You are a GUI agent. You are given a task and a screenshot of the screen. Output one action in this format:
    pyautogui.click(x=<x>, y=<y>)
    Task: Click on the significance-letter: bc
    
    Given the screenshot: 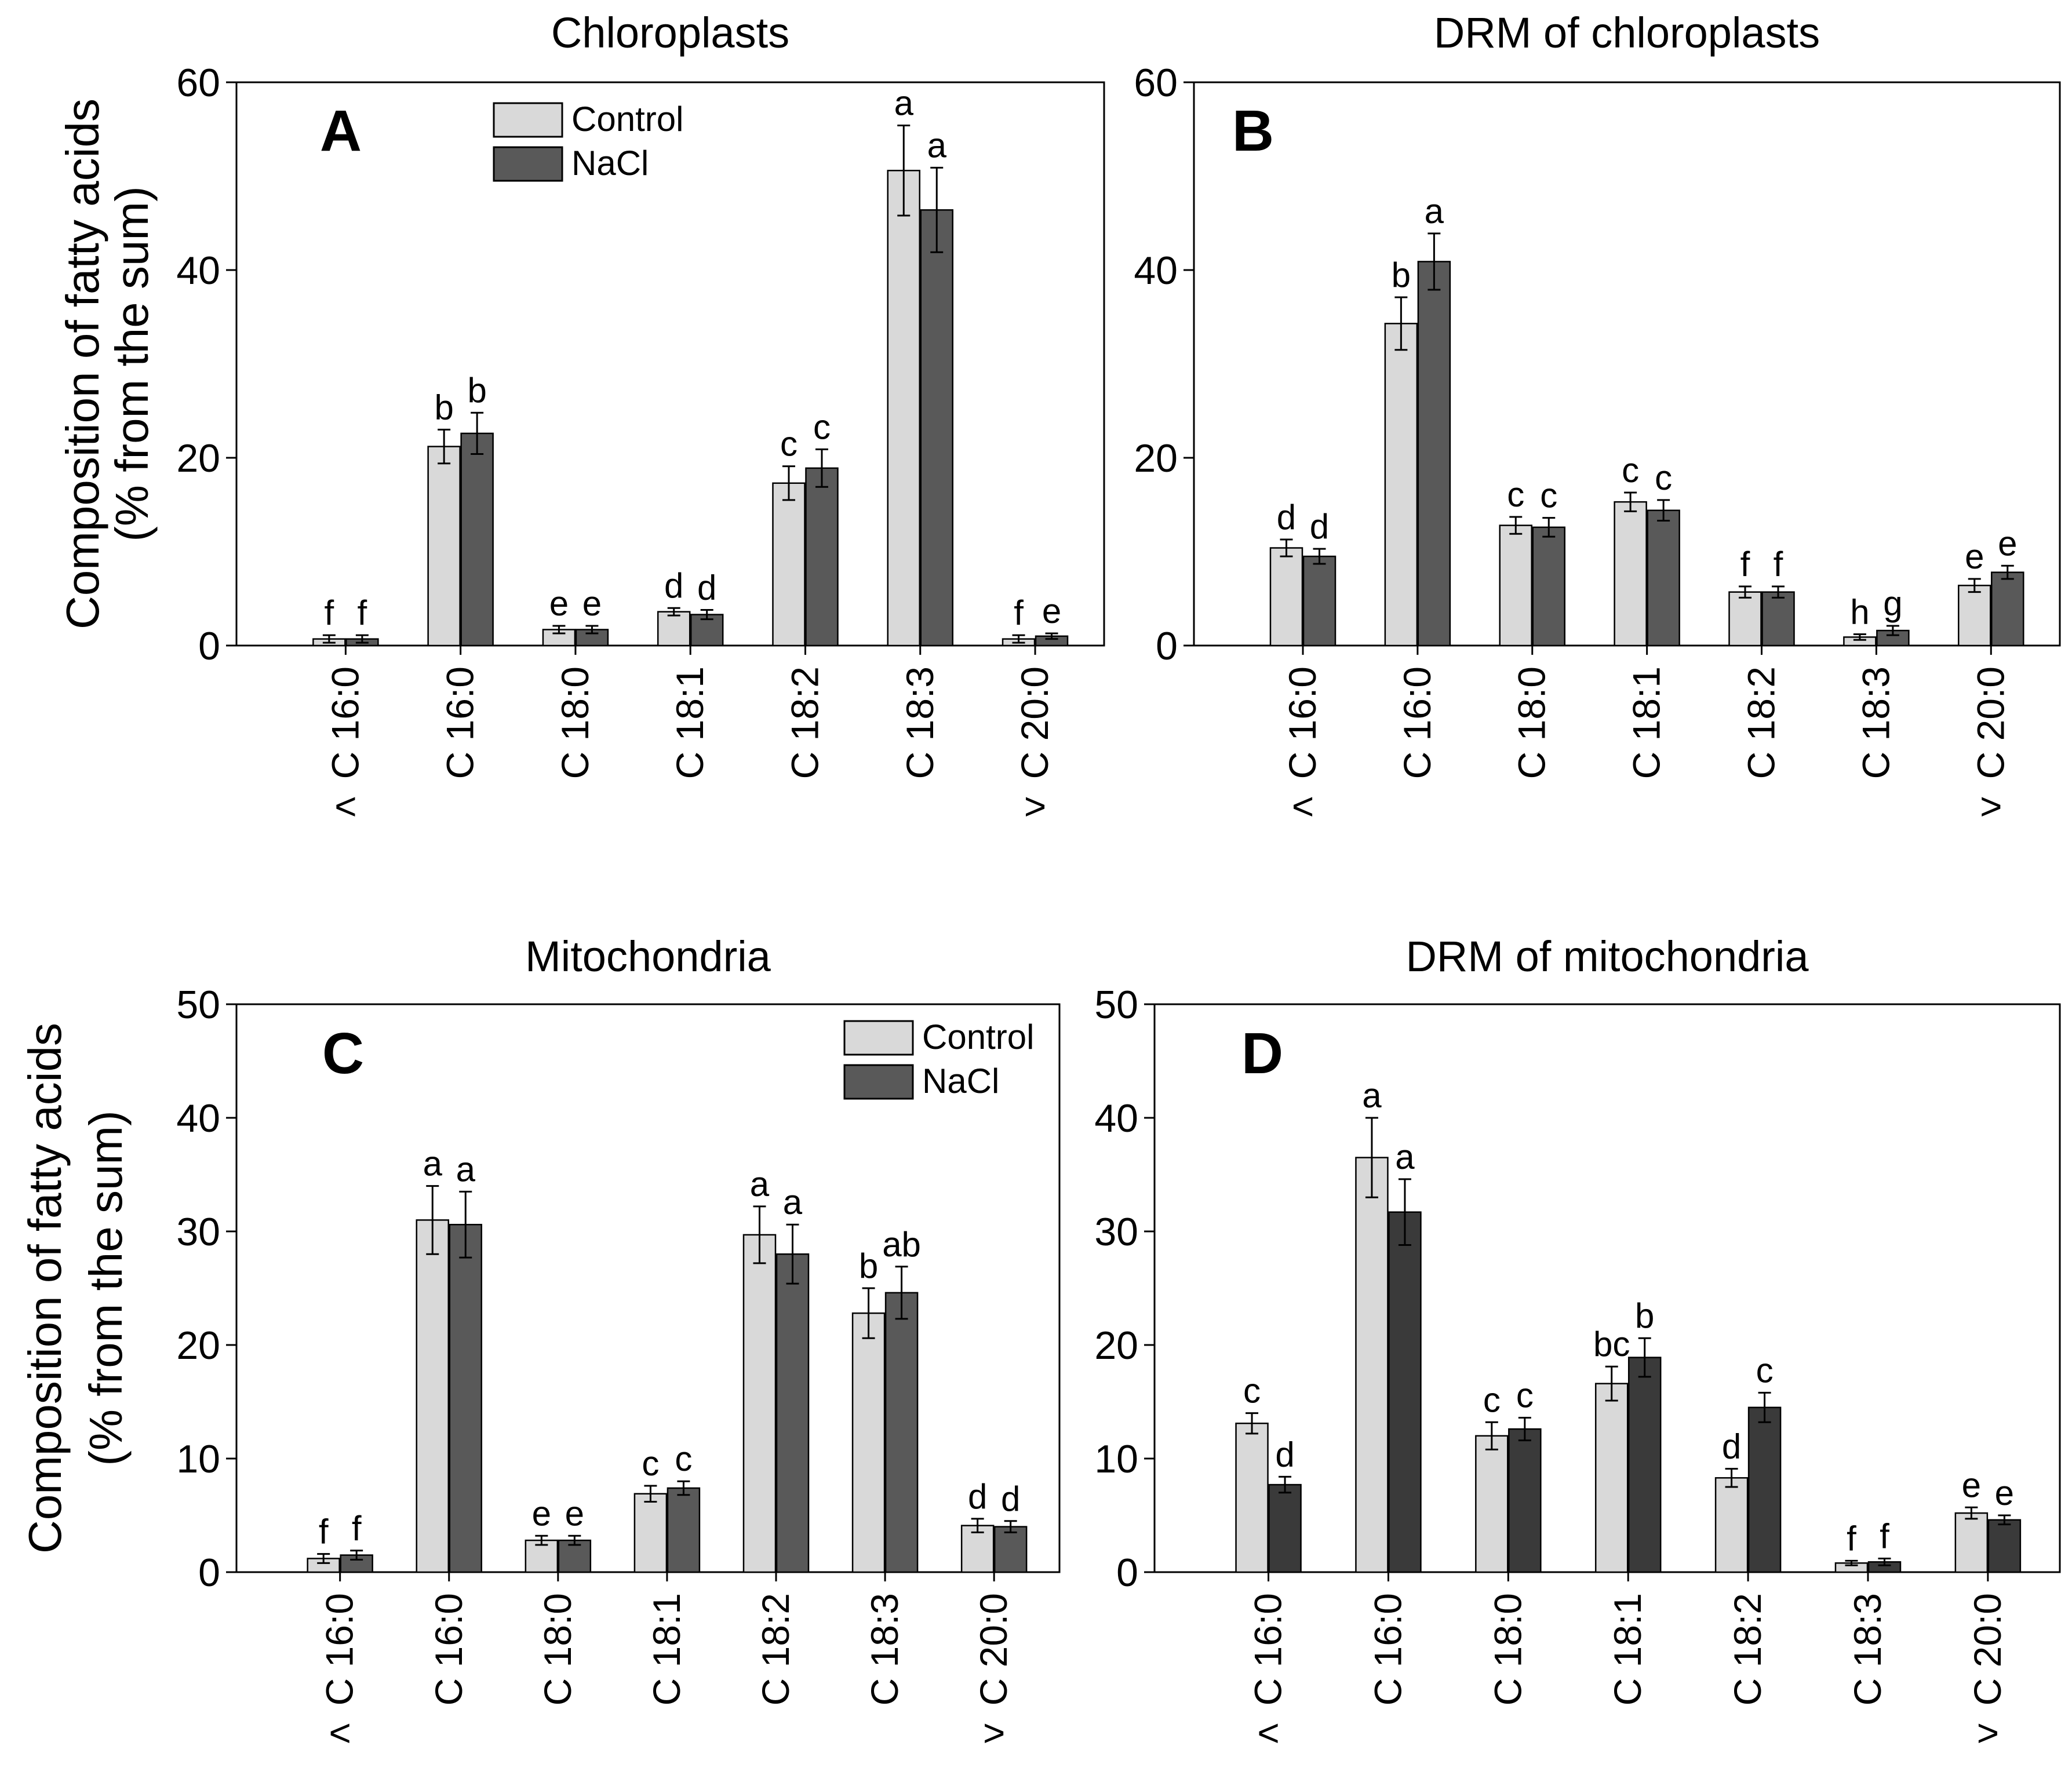 What is the action you would take?
    pyautogui.click(x=1612, y=1344)
    